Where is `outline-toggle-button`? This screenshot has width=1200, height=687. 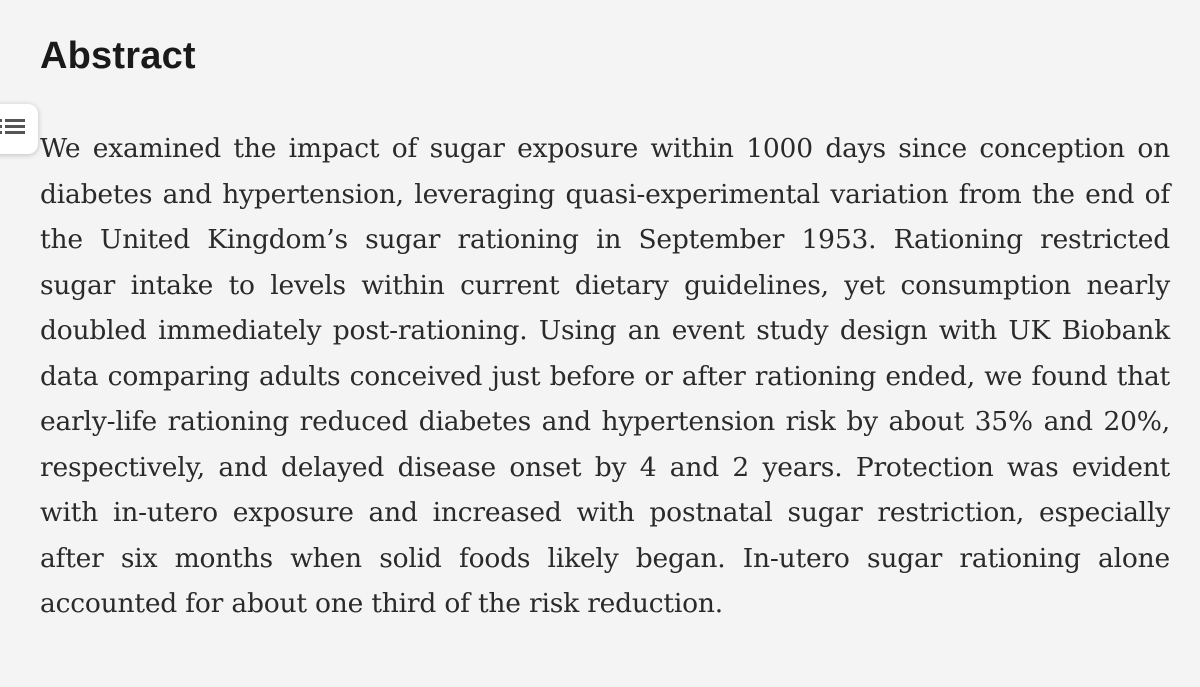 outline-toggle-button is located at coordinates (19, 129).